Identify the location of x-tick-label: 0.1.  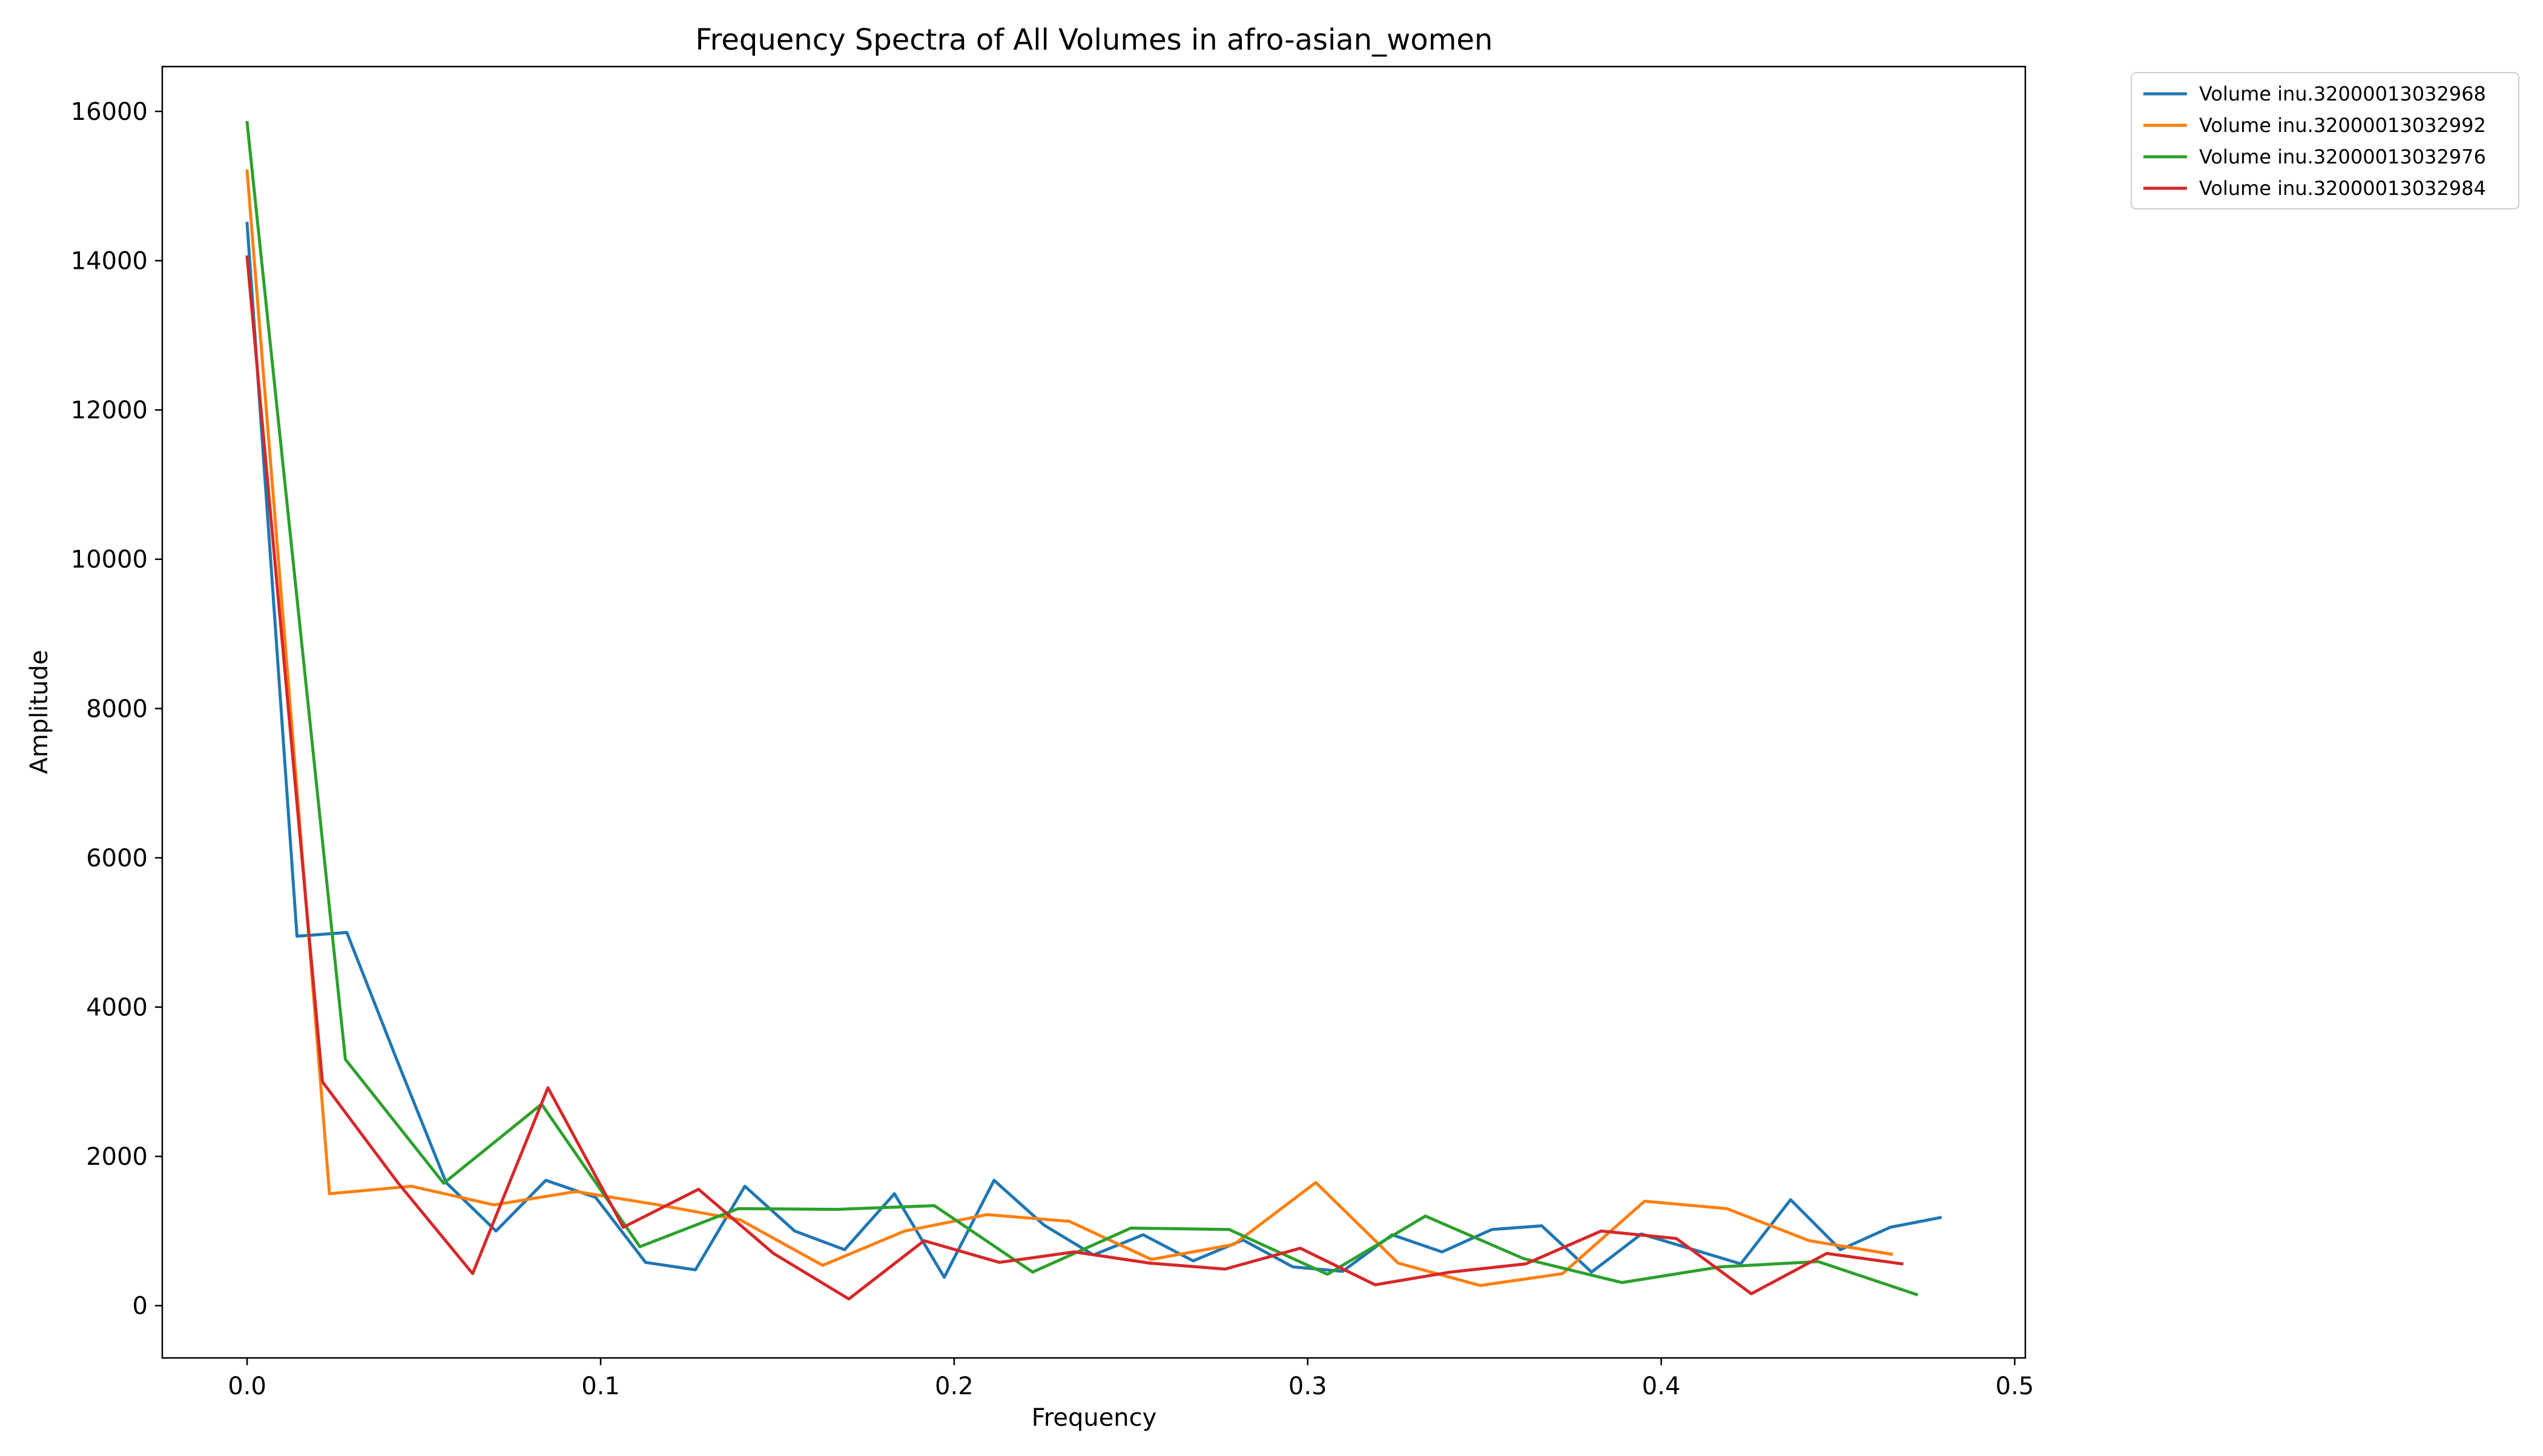
(601, 1386).